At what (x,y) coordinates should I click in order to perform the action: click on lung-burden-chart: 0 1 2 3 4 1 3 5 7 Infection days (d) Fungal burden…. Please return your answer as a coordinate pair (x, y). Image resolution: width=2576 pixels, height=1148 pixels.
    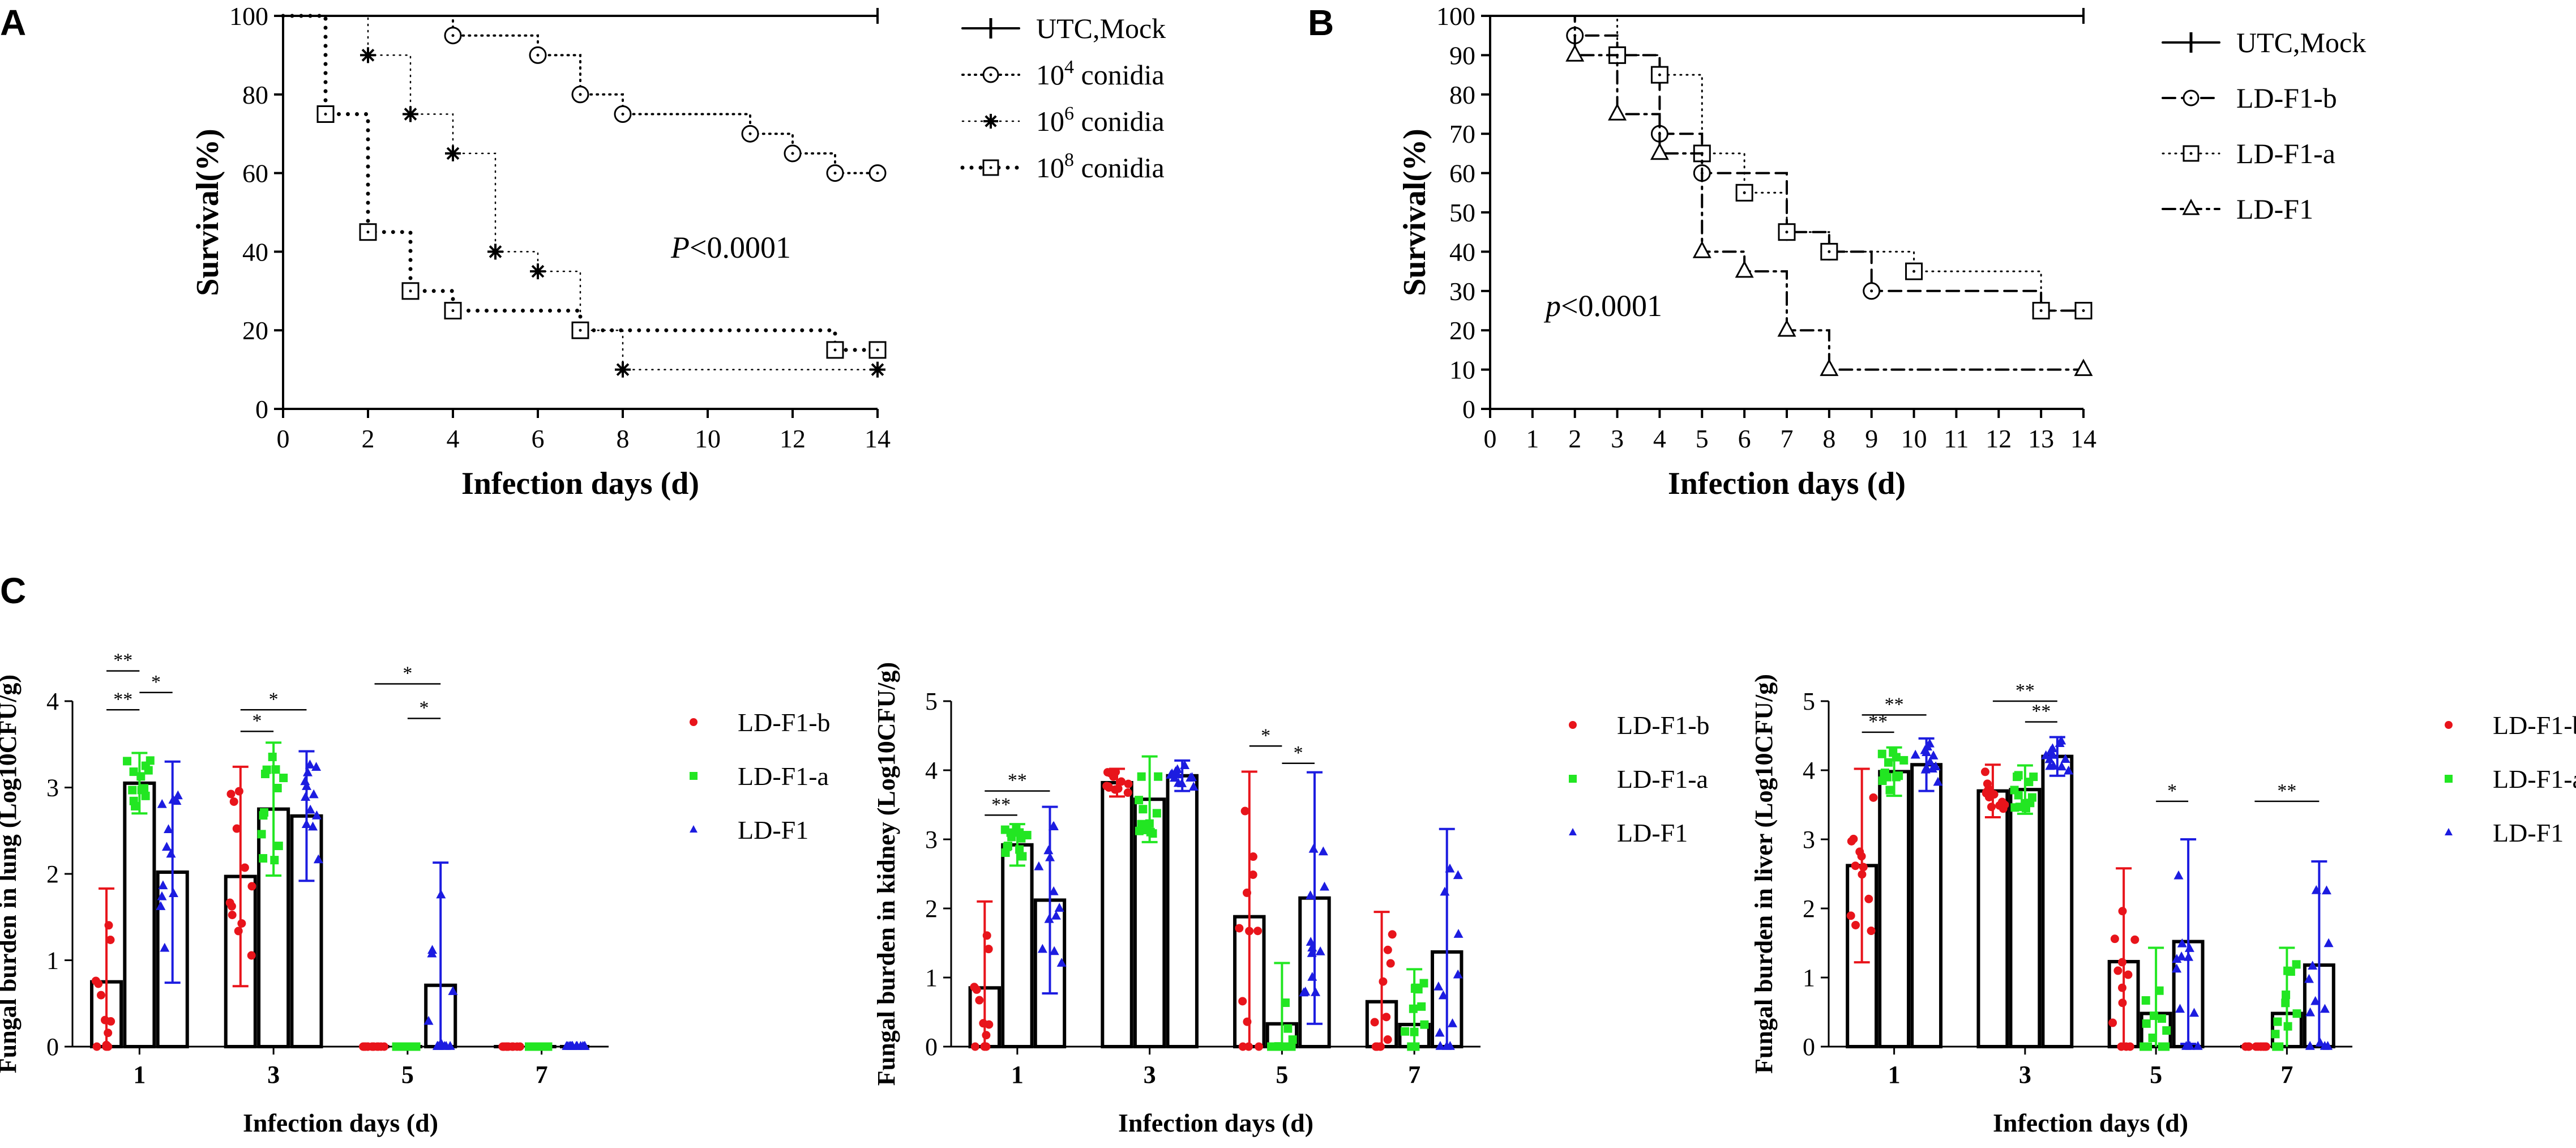
    Looking at the image, I should click on (415, 893).